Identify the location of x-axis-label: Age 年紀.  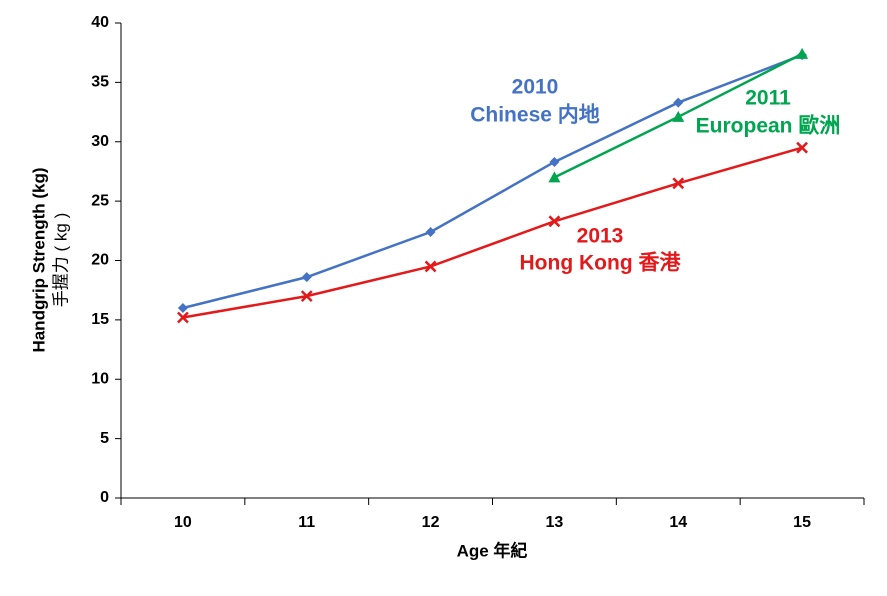
(492, 550).